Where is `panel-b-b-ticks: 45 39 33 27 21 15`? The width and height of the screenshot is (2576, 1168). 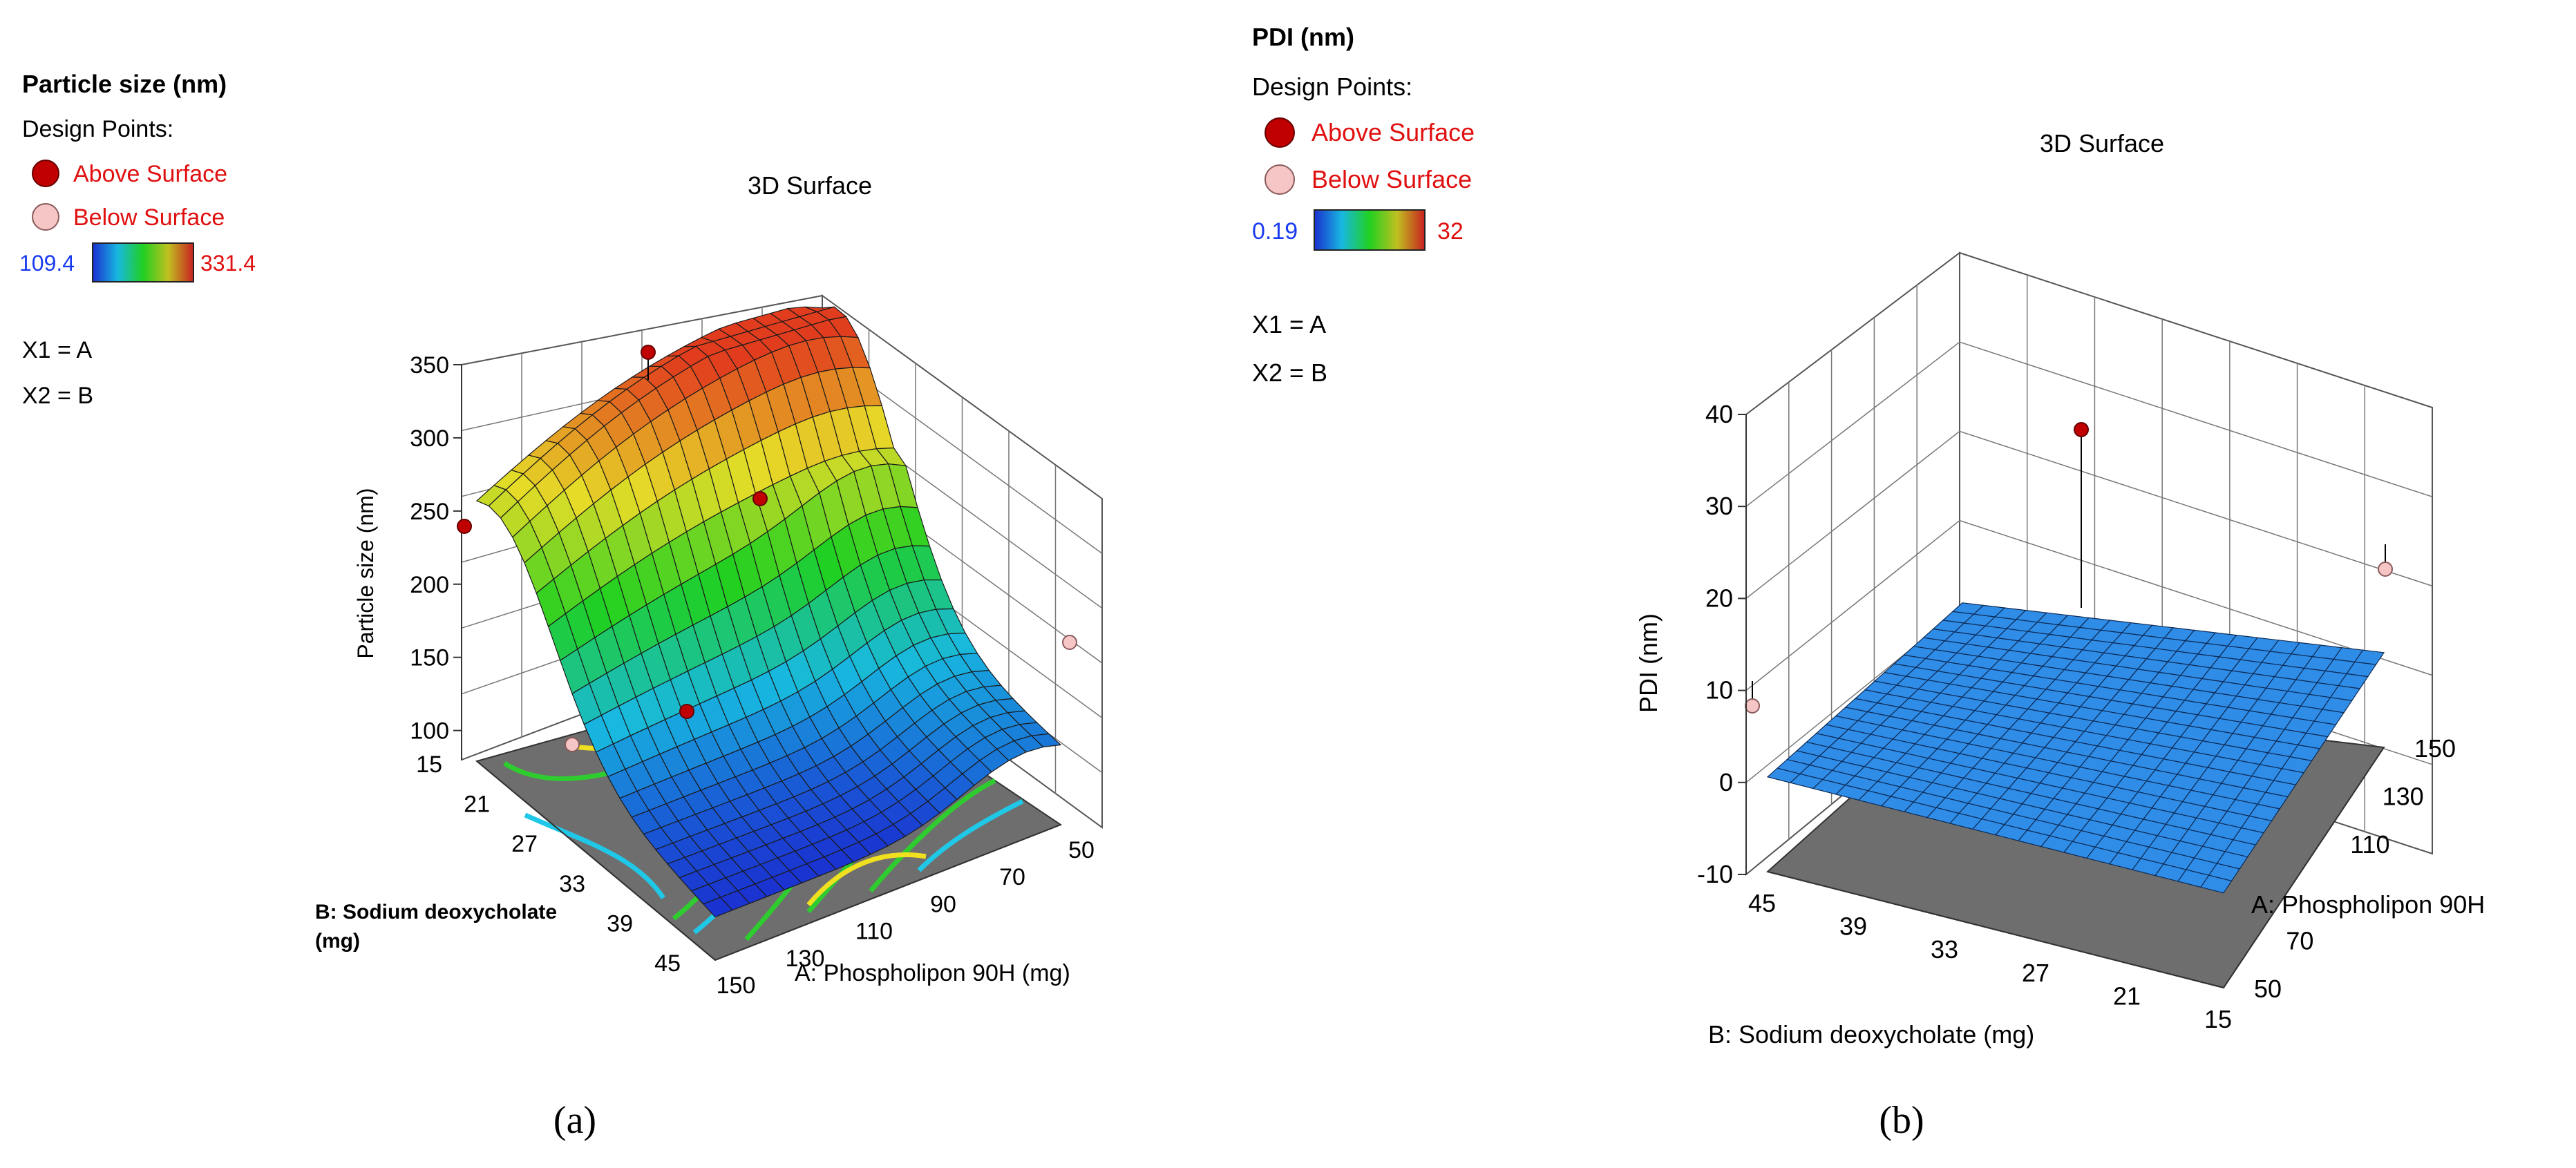
panel-b-b-ticks: 45 39 33 27 21 15 is located at coordinates (1990, 961).